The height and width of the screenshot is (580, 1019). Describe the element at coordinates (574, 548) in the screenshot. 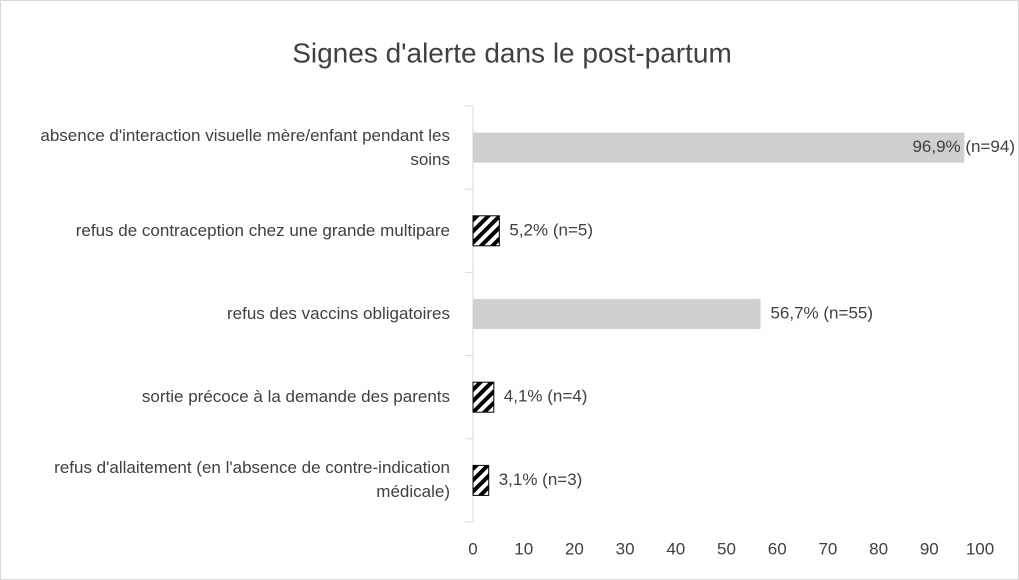

I see `x-tick-label: 20` at that location.